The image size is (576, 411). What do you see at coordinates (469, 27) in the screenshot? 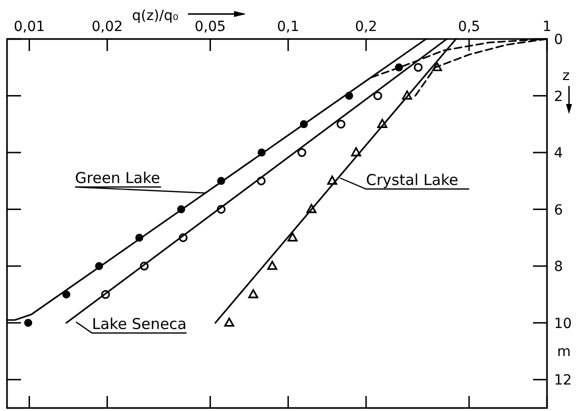
I see `x-tick-label: 0,5` at bounding box center [469, 27].